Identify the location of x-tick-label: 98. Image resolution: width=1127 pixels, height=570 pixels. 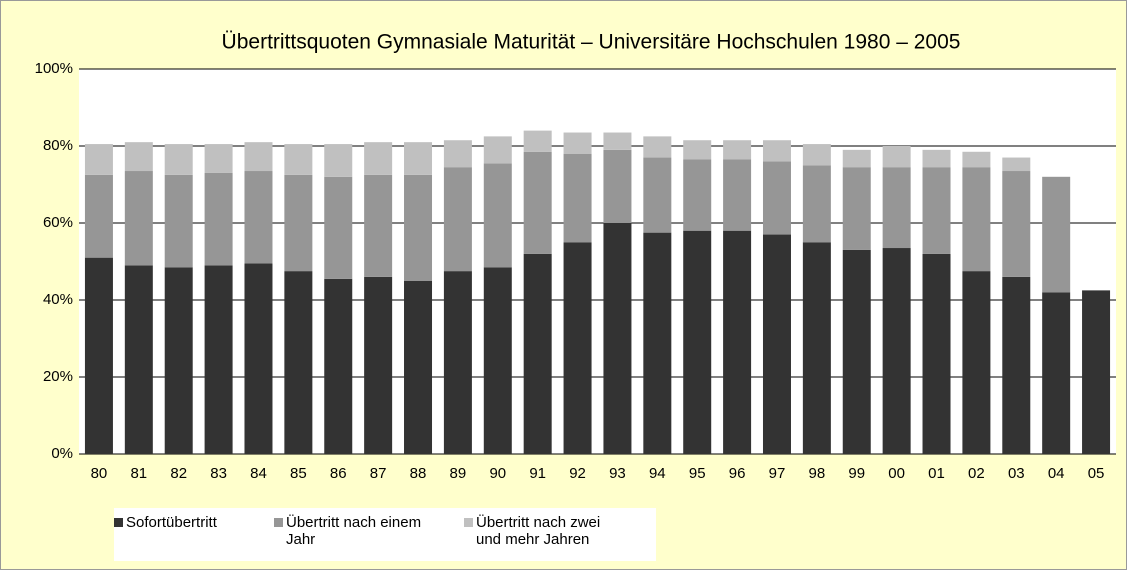
(817, 473).